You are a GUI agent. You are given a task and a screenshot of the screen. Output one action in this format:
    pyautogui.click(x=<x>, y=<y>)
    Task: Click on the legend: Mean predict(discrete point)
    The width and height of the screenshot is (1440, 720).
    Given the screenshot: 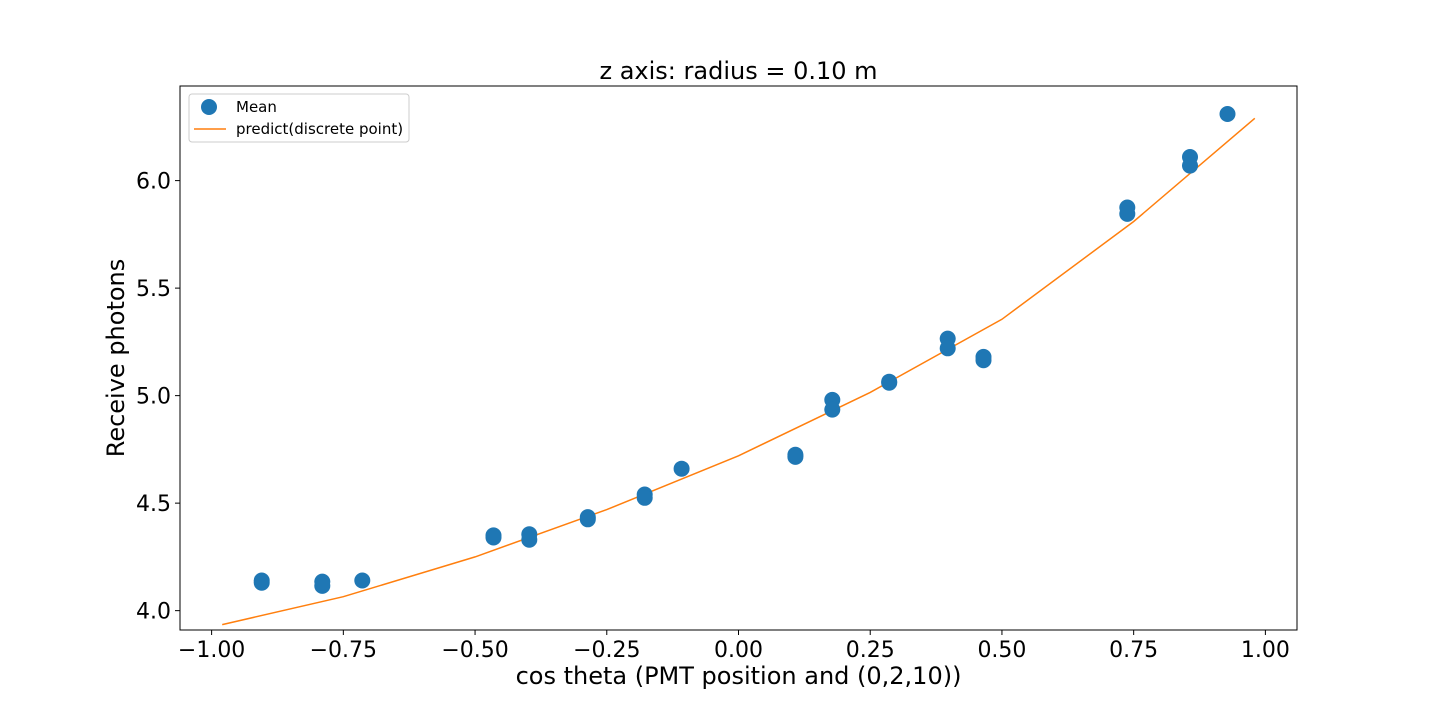 What is the action you would take?
    pyautogui.click(x=299, y=118)
    